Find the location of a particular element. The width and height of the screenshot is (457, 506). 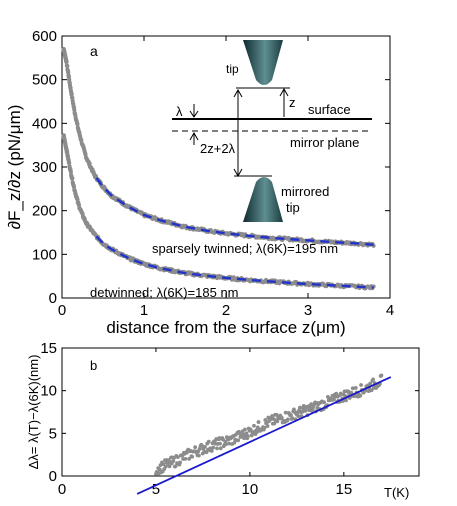

panel-b-x-tick-label: 10 is located at coordinates (250, 489).